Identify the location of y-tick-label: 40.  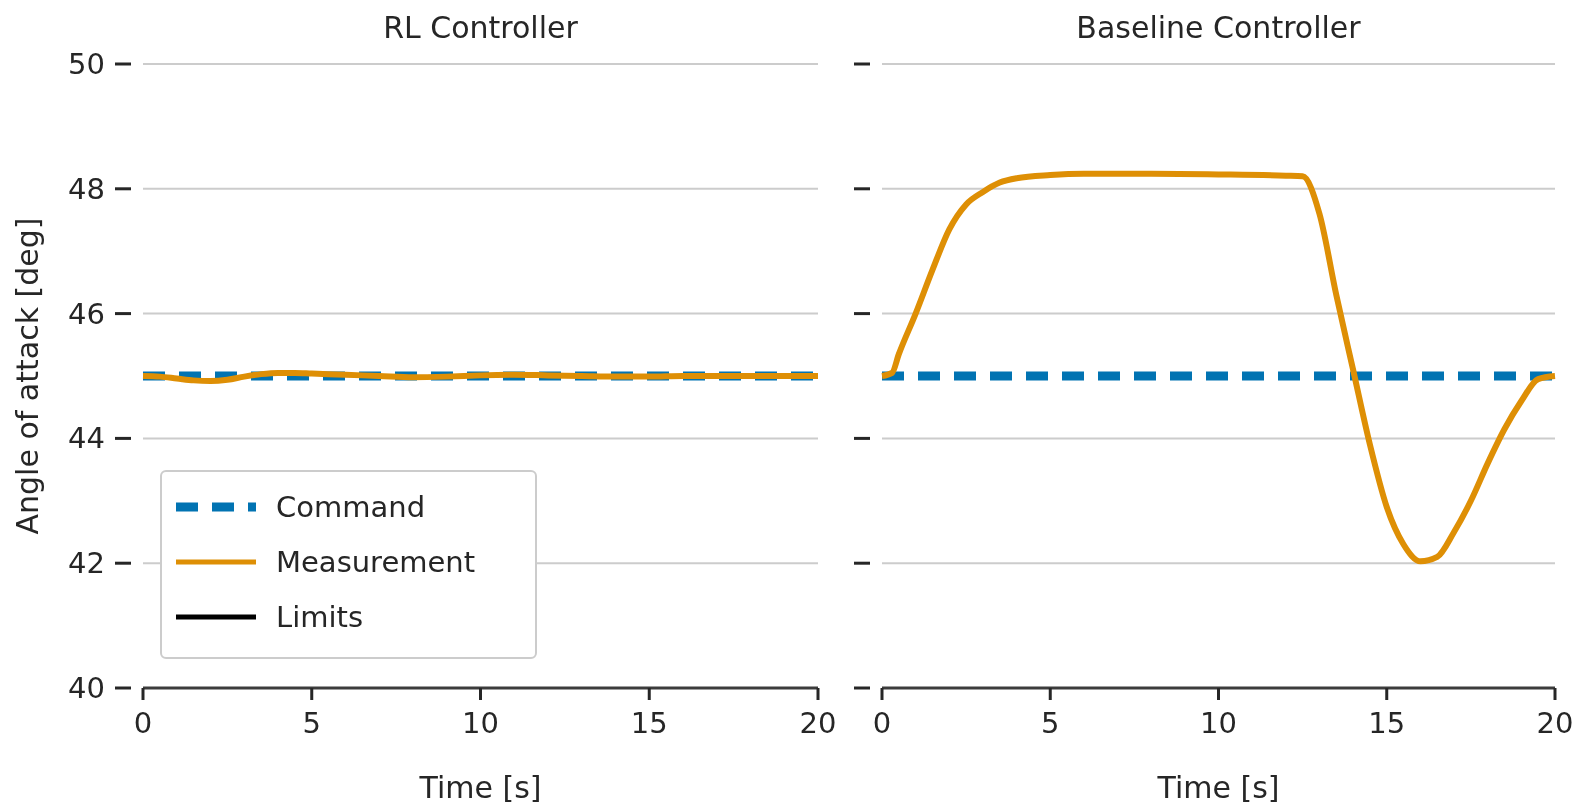
(86, 688).